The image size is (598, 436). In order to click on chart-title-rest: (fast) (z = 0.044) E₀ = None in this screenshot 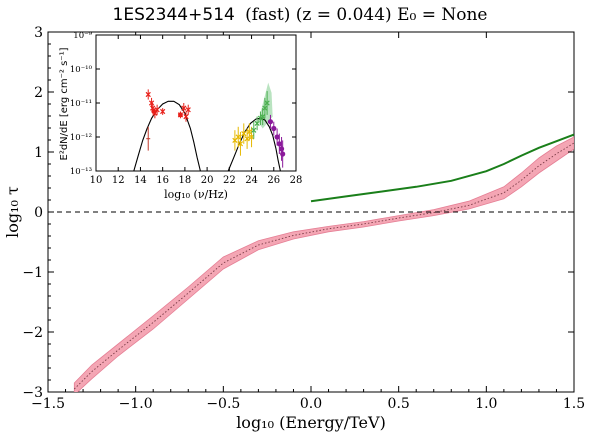, I will do `click(366, 15)`.